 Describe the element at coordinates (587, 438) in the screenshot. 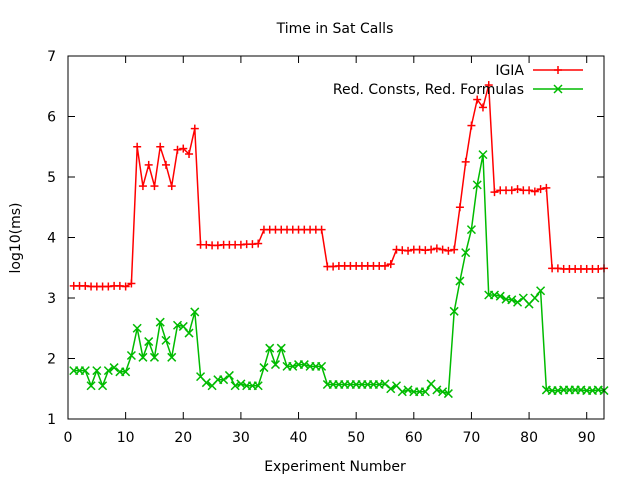

I see `x-tick-label: 90` at that location.